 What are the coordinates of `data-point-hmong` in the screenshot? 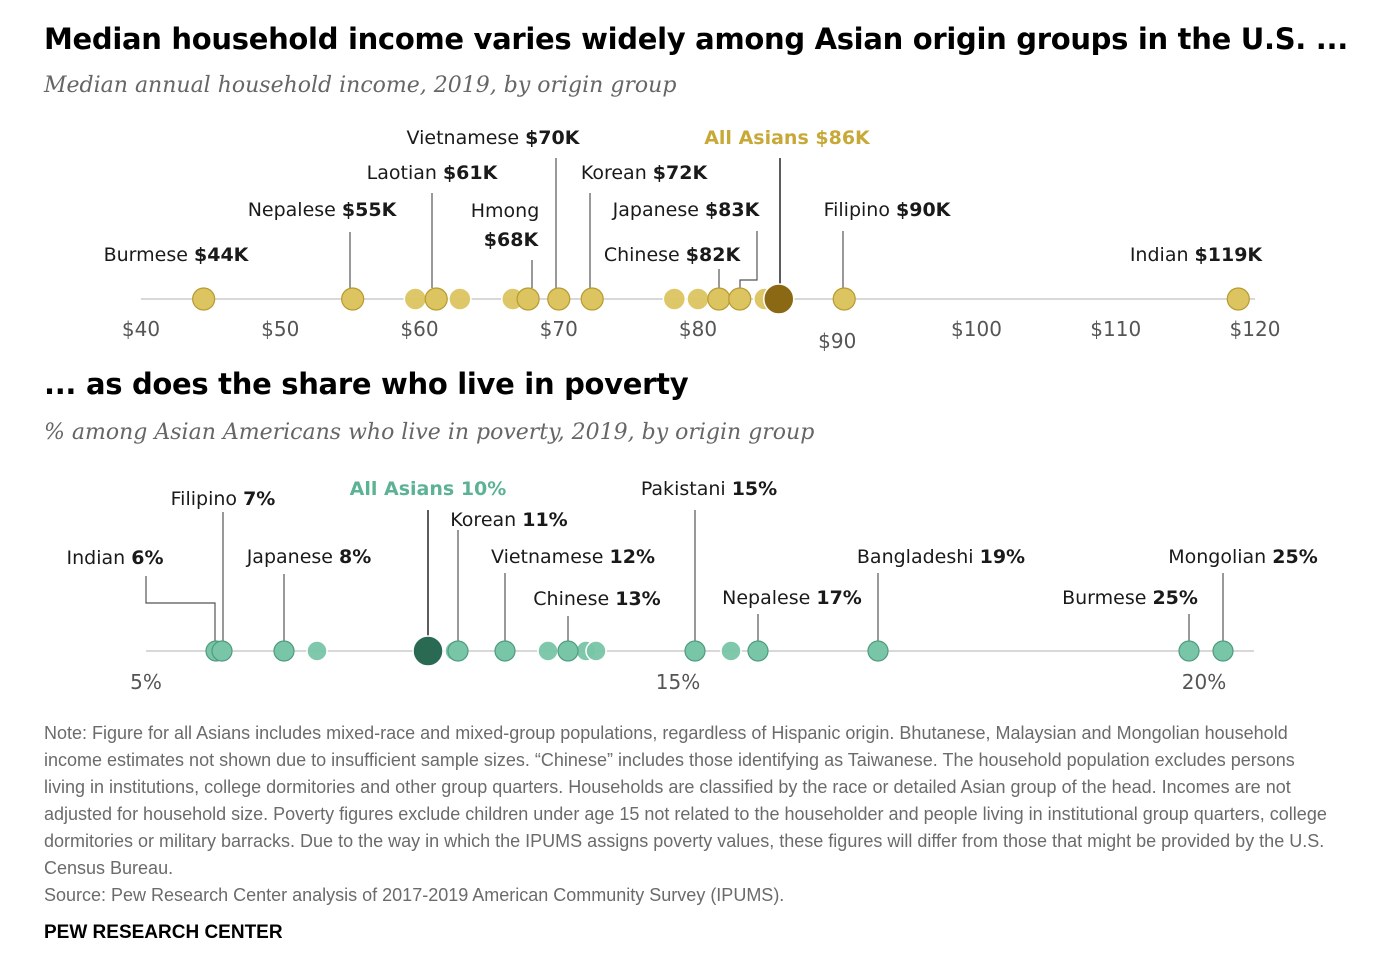 It's located at (528, 299).